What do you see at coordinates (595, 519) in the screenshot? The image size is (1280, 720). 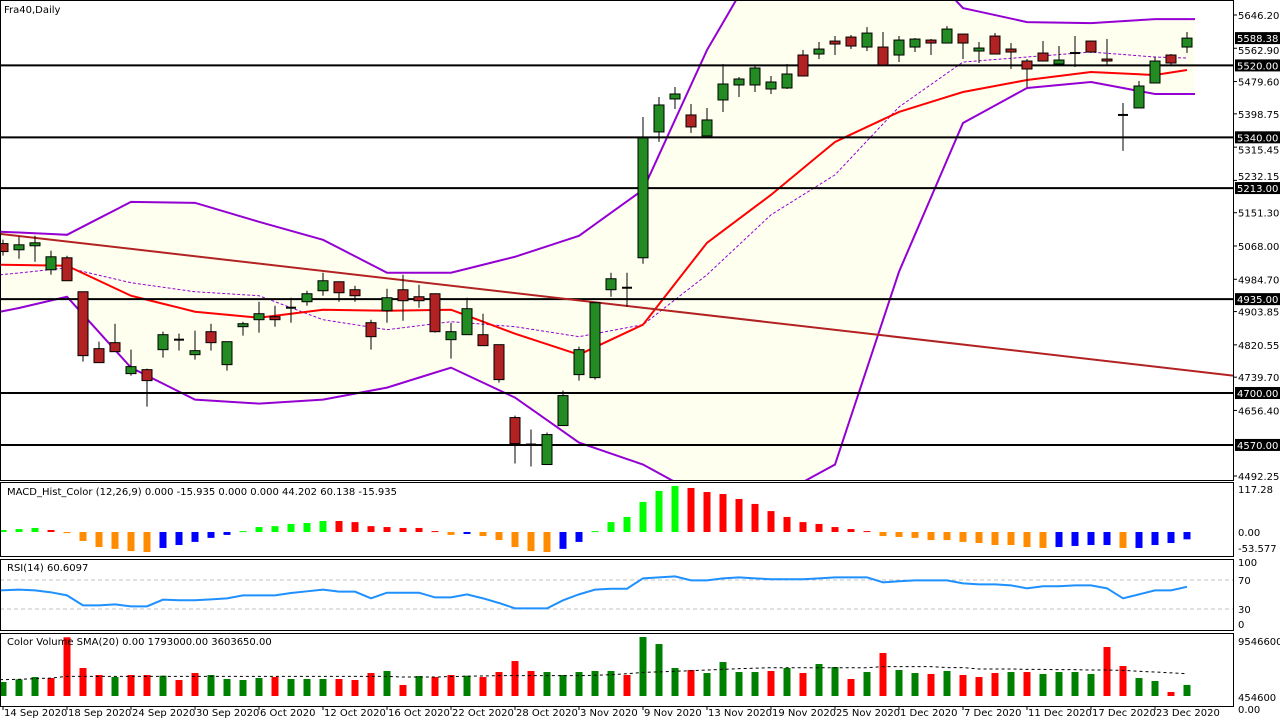 I see `macd-panel` at bounding box center [595, 519].